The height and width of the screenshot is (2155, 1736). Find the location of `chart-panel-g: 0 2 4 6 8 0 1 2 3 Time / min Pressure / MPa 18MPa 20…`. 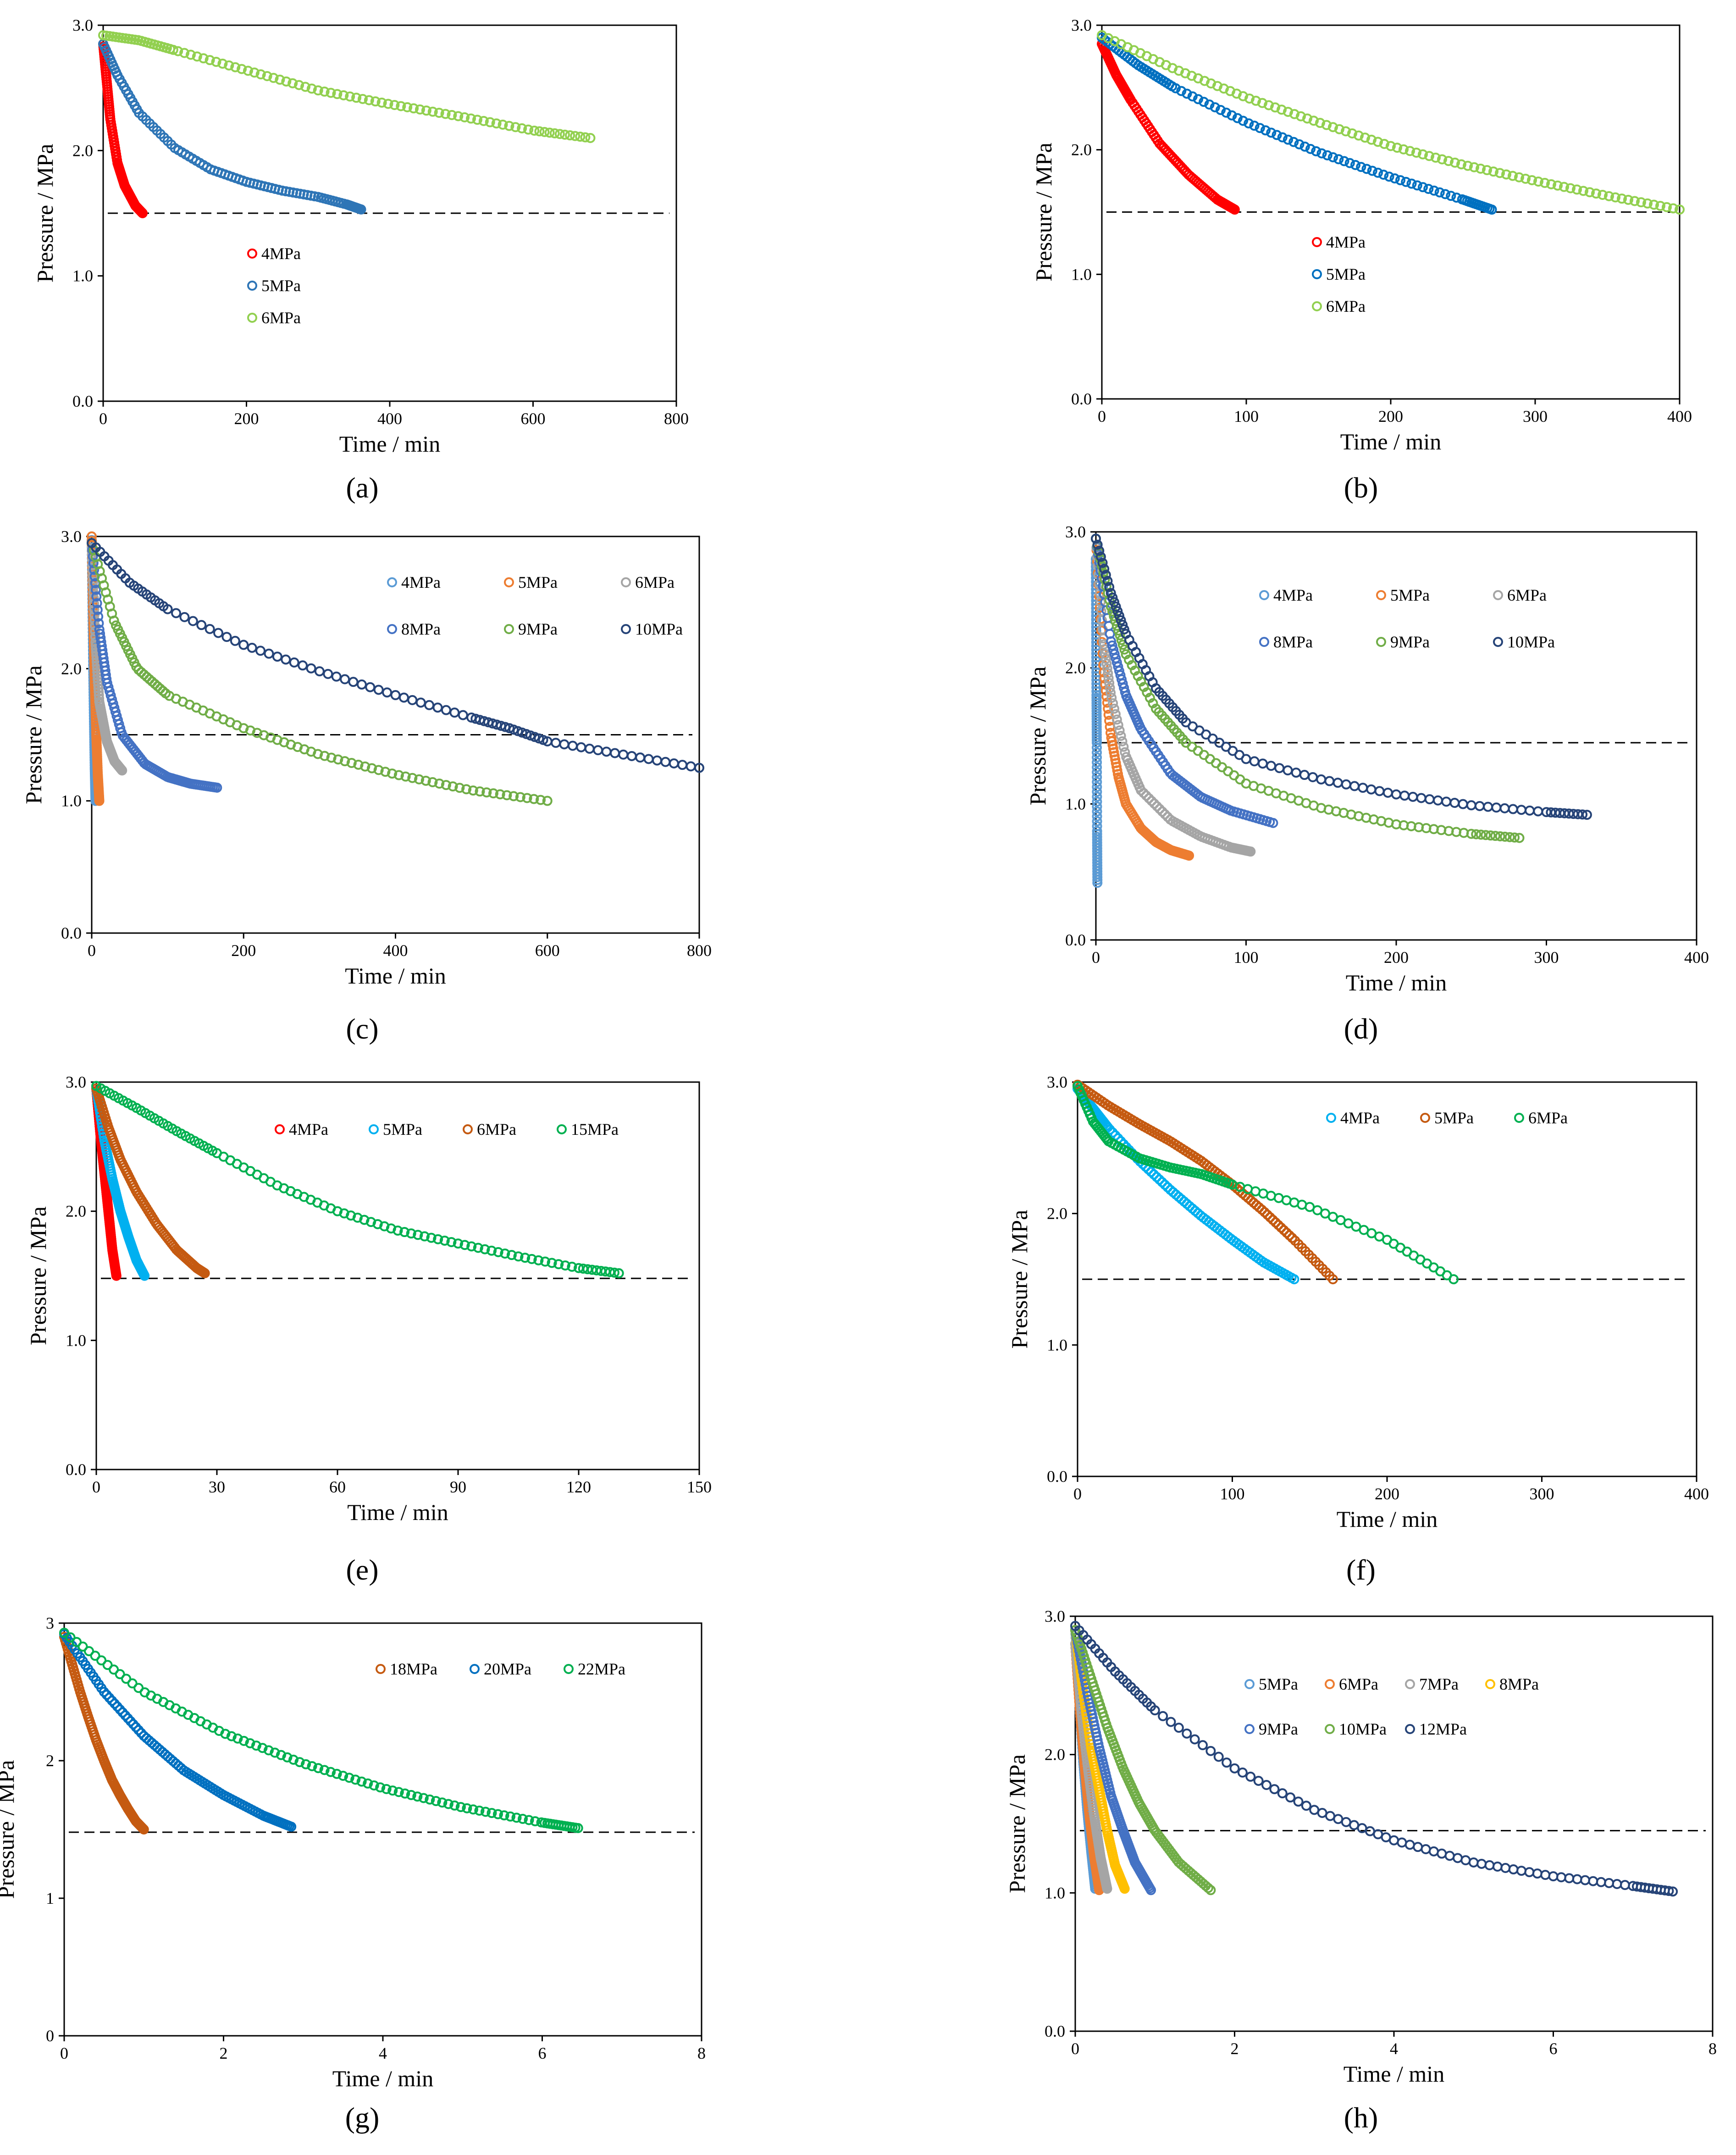

chart-panel-g: 0 2 4 6 8 0 1 2 3 Time / min Pressure / MPa 18MPa 20… is located at coordinates (353, 1874).